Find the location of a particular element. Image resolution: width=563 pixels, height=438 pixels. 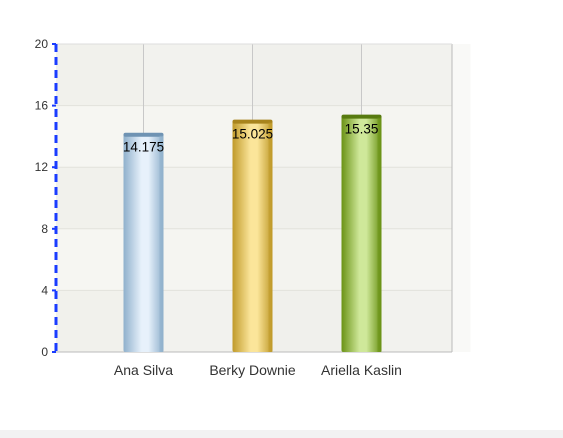

data-label-2: 15.35 is located at coordinates (362, 129).